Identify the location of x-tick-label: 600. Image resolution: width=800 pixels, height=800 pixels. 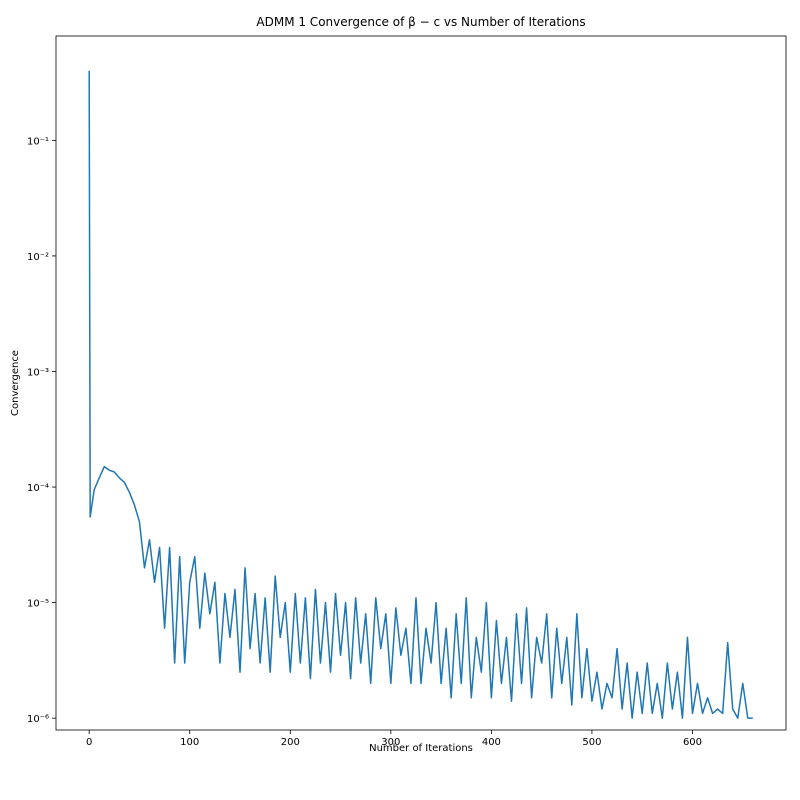
(692, 742).